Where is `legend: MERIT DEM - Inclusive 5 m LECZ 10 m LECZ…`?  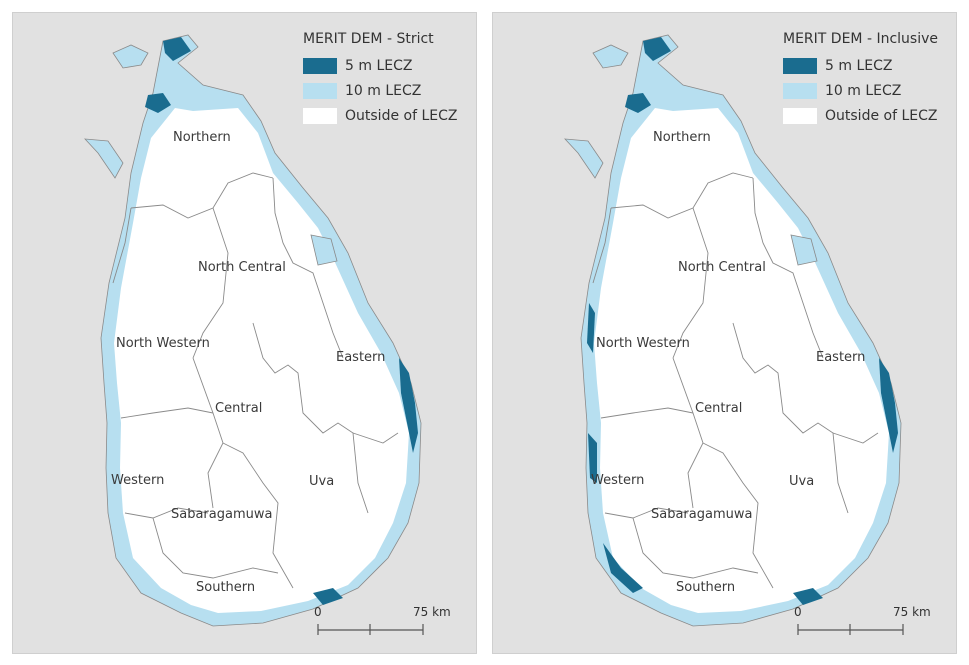
legend: MERIT DEM - Inclusive 5 m LECZ 10 m LECZ… is located at coordinates (860, 79).